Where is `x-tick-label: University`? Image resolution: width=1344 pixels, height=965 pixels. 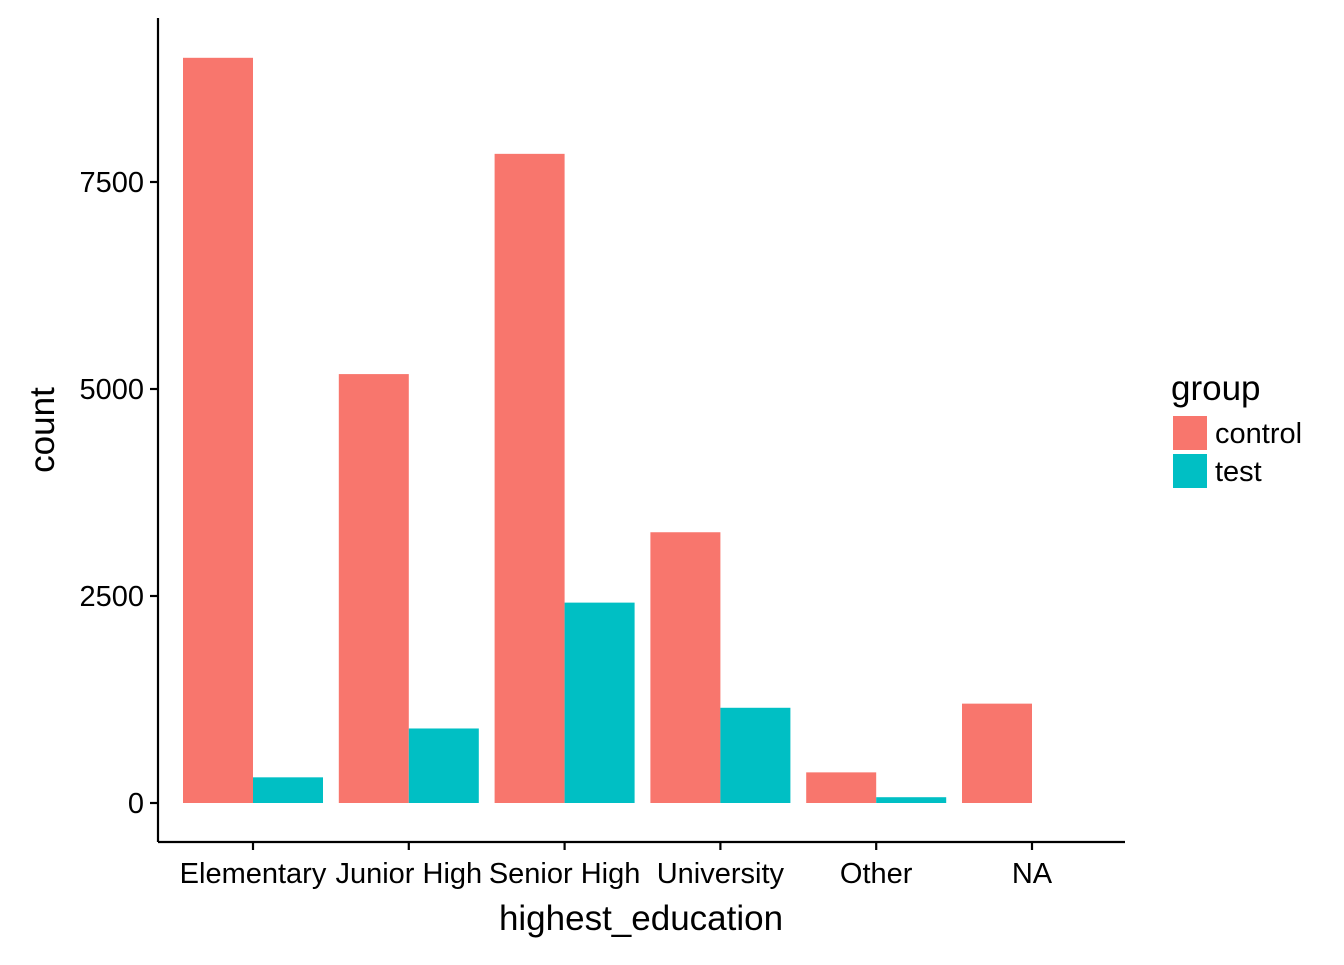
x-tick-label: University is located at coordinates (721, 874).